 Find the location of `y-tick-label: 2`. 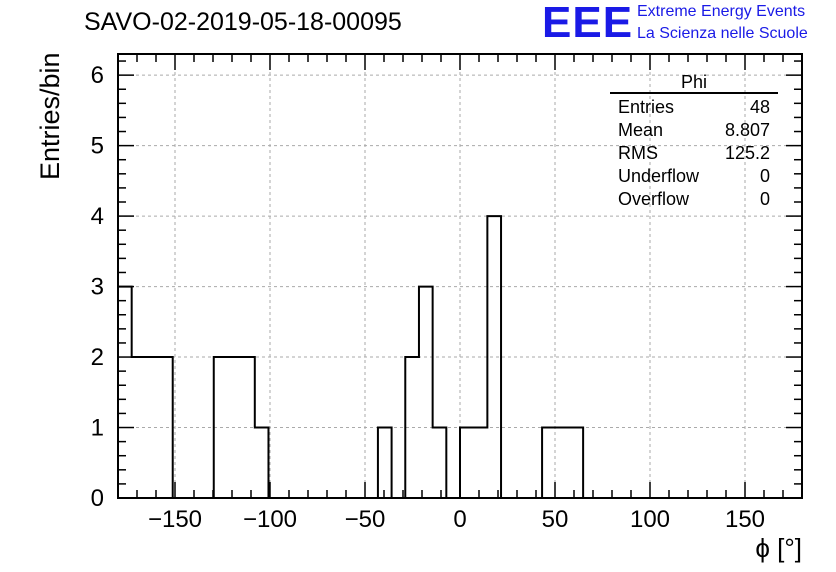

y-tick-label: 2 is located at coordinates (97, 357).